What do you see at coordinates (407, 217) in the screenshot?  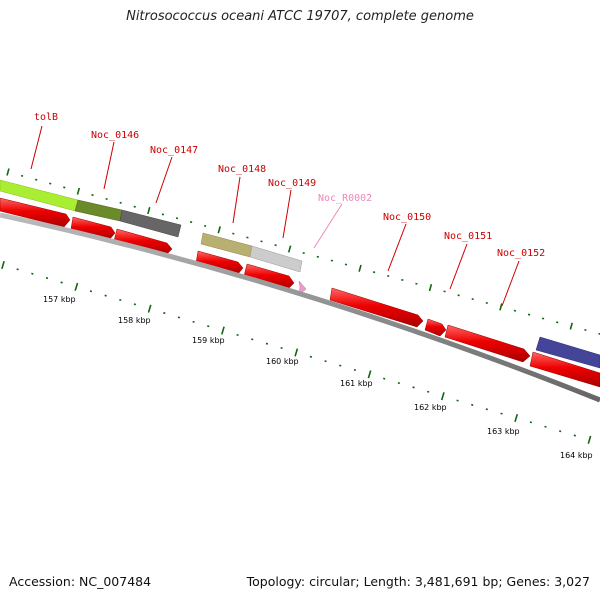 I see `gene-label-Noc_0150: Noc_0150` at bounding box center [407, 217].